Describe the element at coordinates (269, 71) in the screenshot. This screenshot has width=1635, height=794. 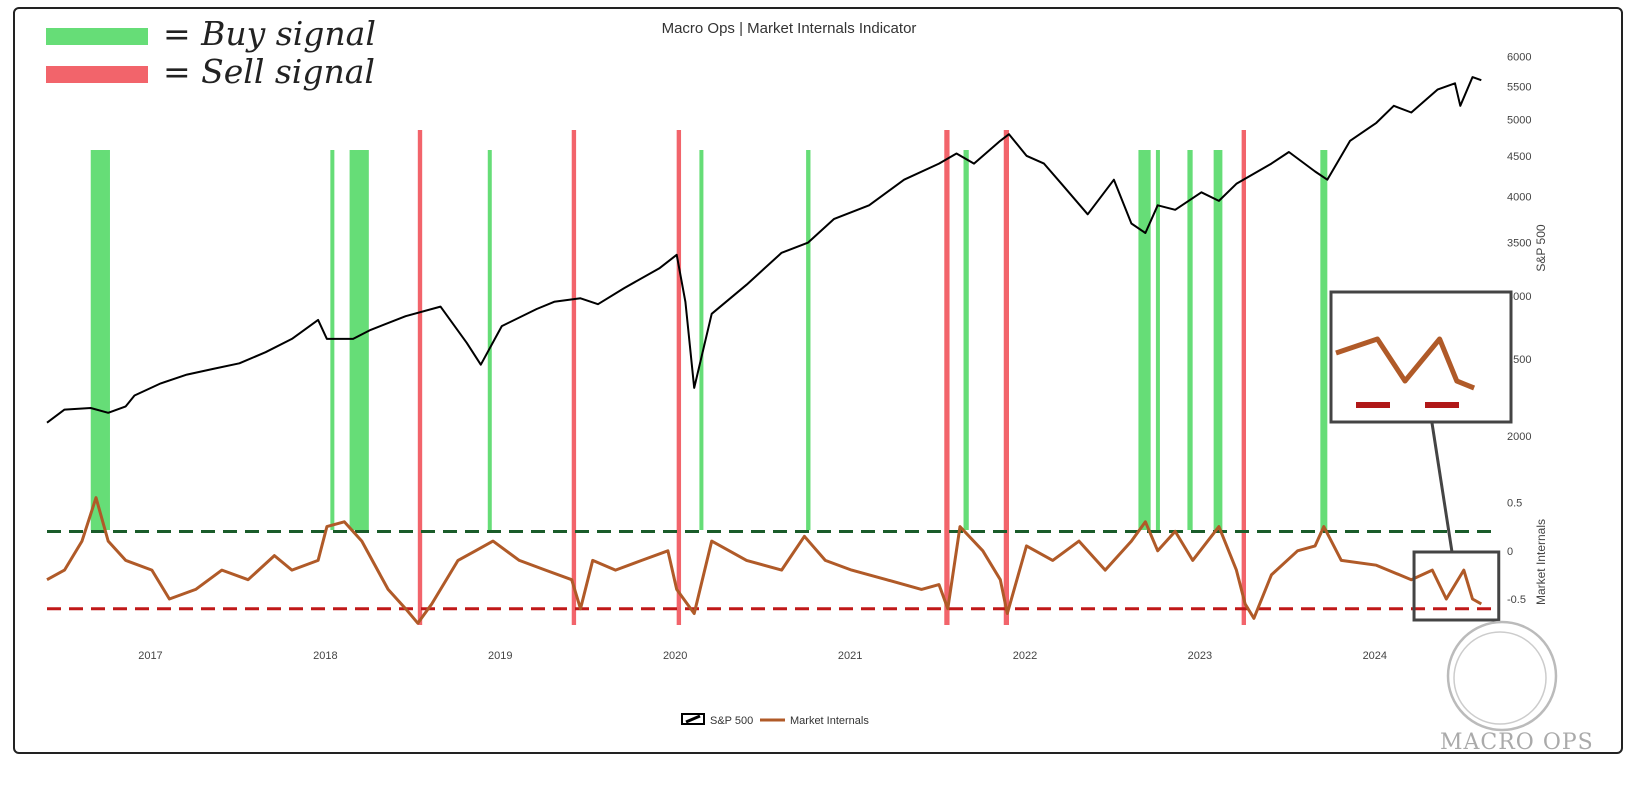
I see `sell-signal-legend-label: = Sell signal` at that location.